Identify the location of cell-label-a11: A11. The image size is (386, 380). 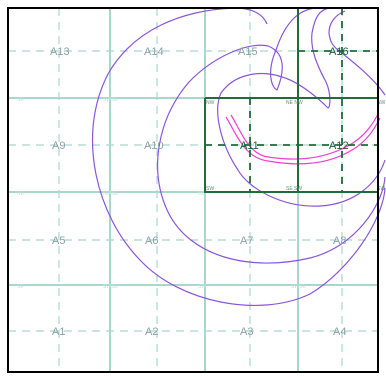
(249, 146).